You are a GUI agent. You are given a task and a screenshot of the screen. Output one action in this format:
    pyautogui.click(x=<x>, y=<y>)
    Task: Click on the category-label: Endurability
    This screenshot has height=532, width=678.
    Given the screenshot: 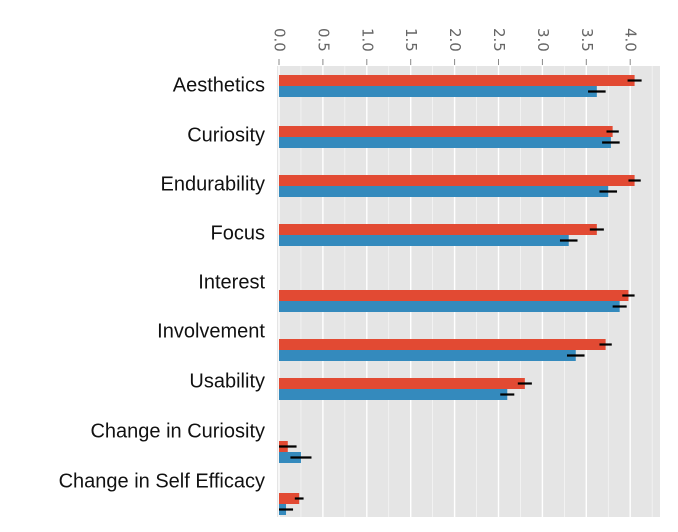 What is the action you would take?
    pyautogui.click(x=212, y=184)
    